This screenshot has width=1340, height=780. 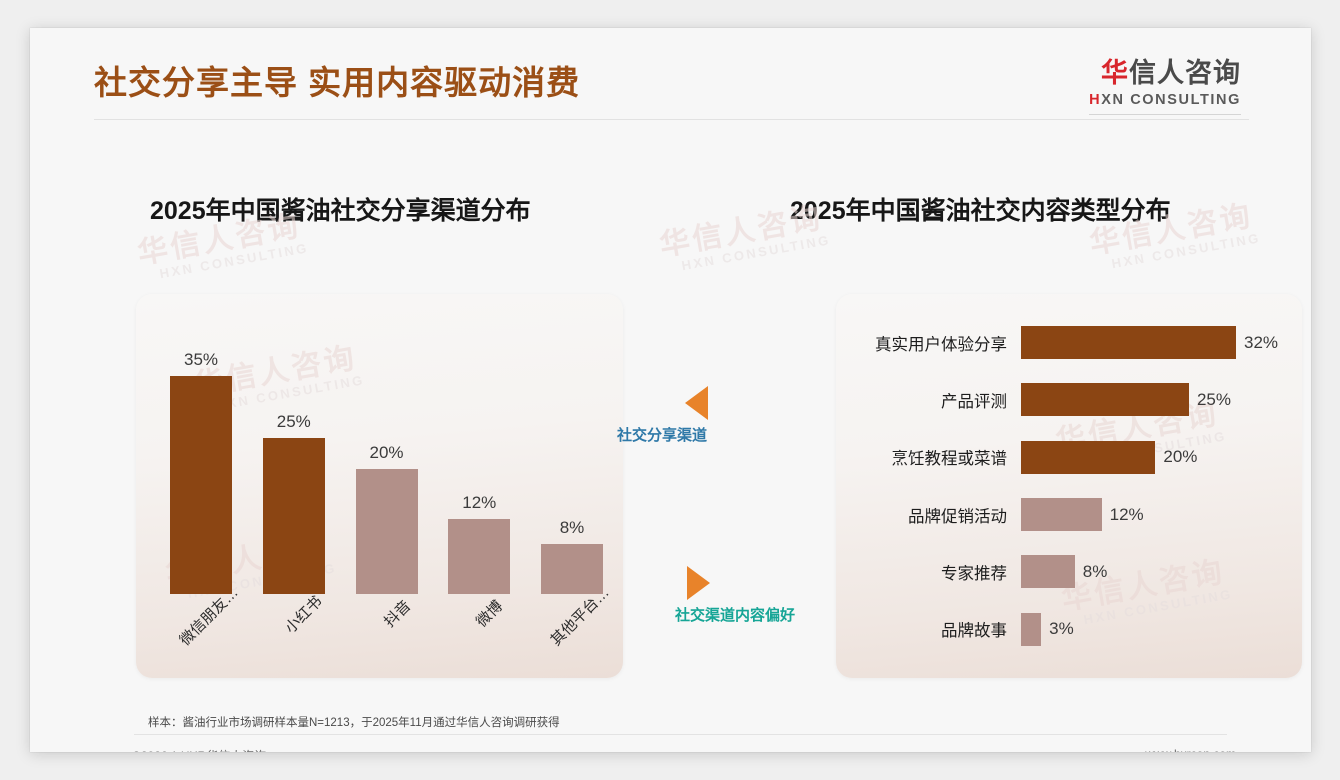 I want to click on company-logo: 华信人咨询 HXN CONSULTING, so click(x=1165, y=87).